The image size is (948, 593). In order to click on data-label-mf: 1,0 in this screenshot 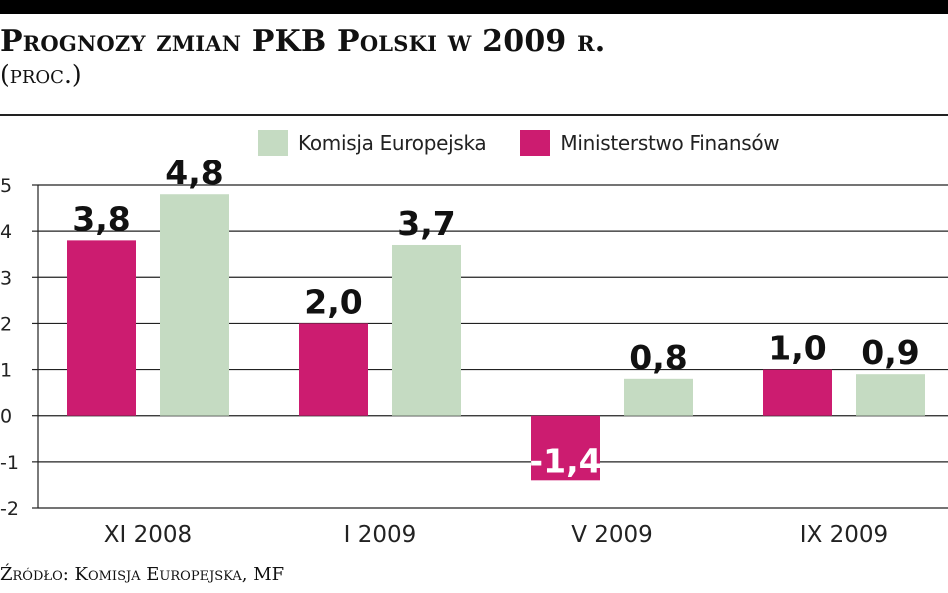, I will do `click(797, 348)`.